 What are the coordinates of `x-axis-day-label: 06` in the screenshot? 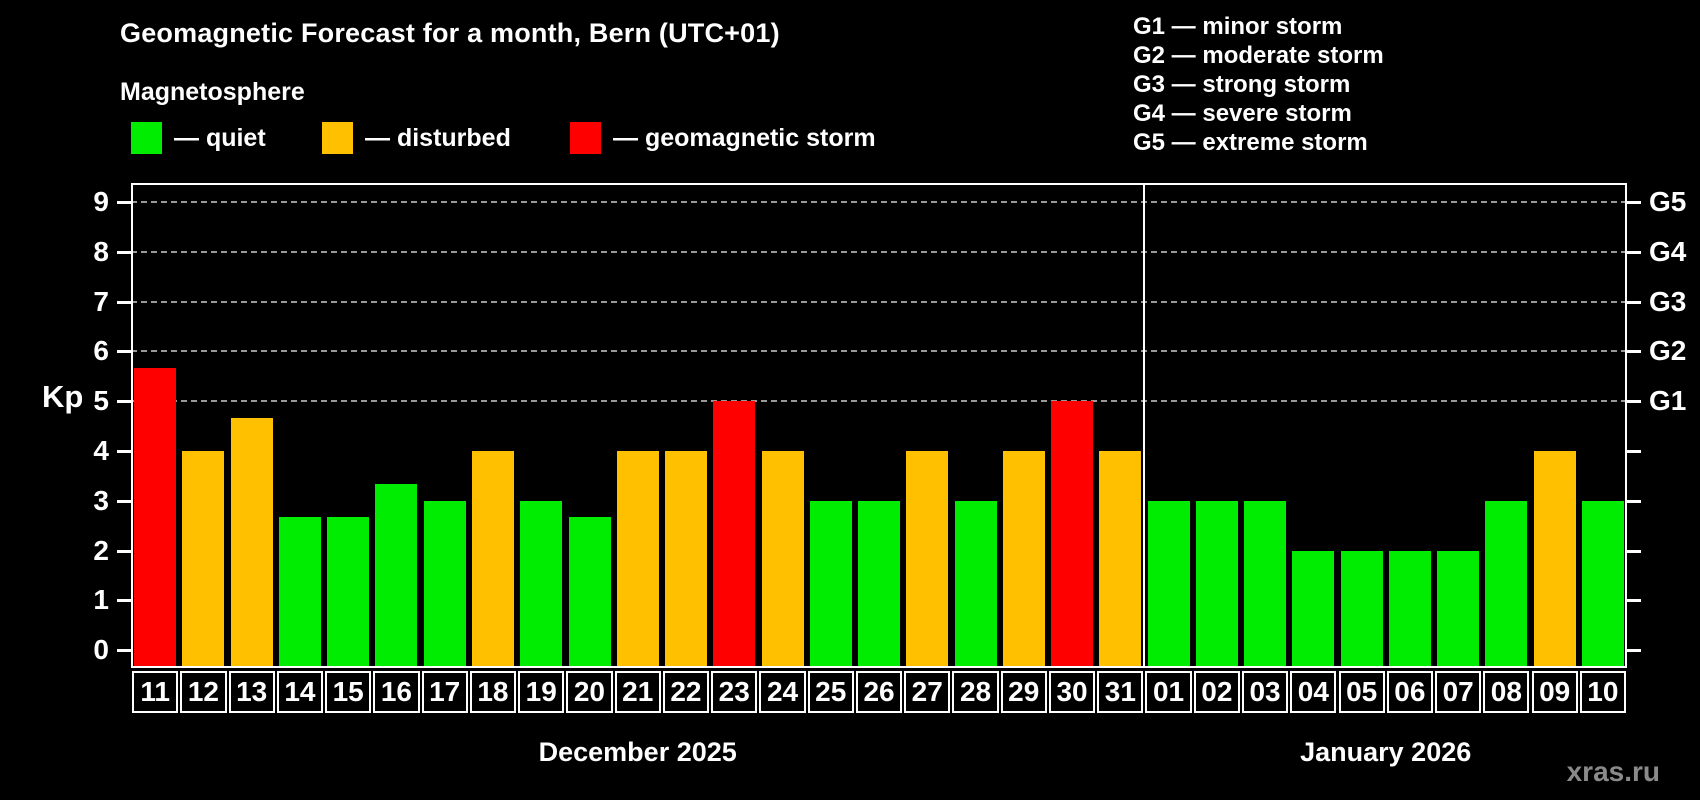 It's located at (1409, 692).